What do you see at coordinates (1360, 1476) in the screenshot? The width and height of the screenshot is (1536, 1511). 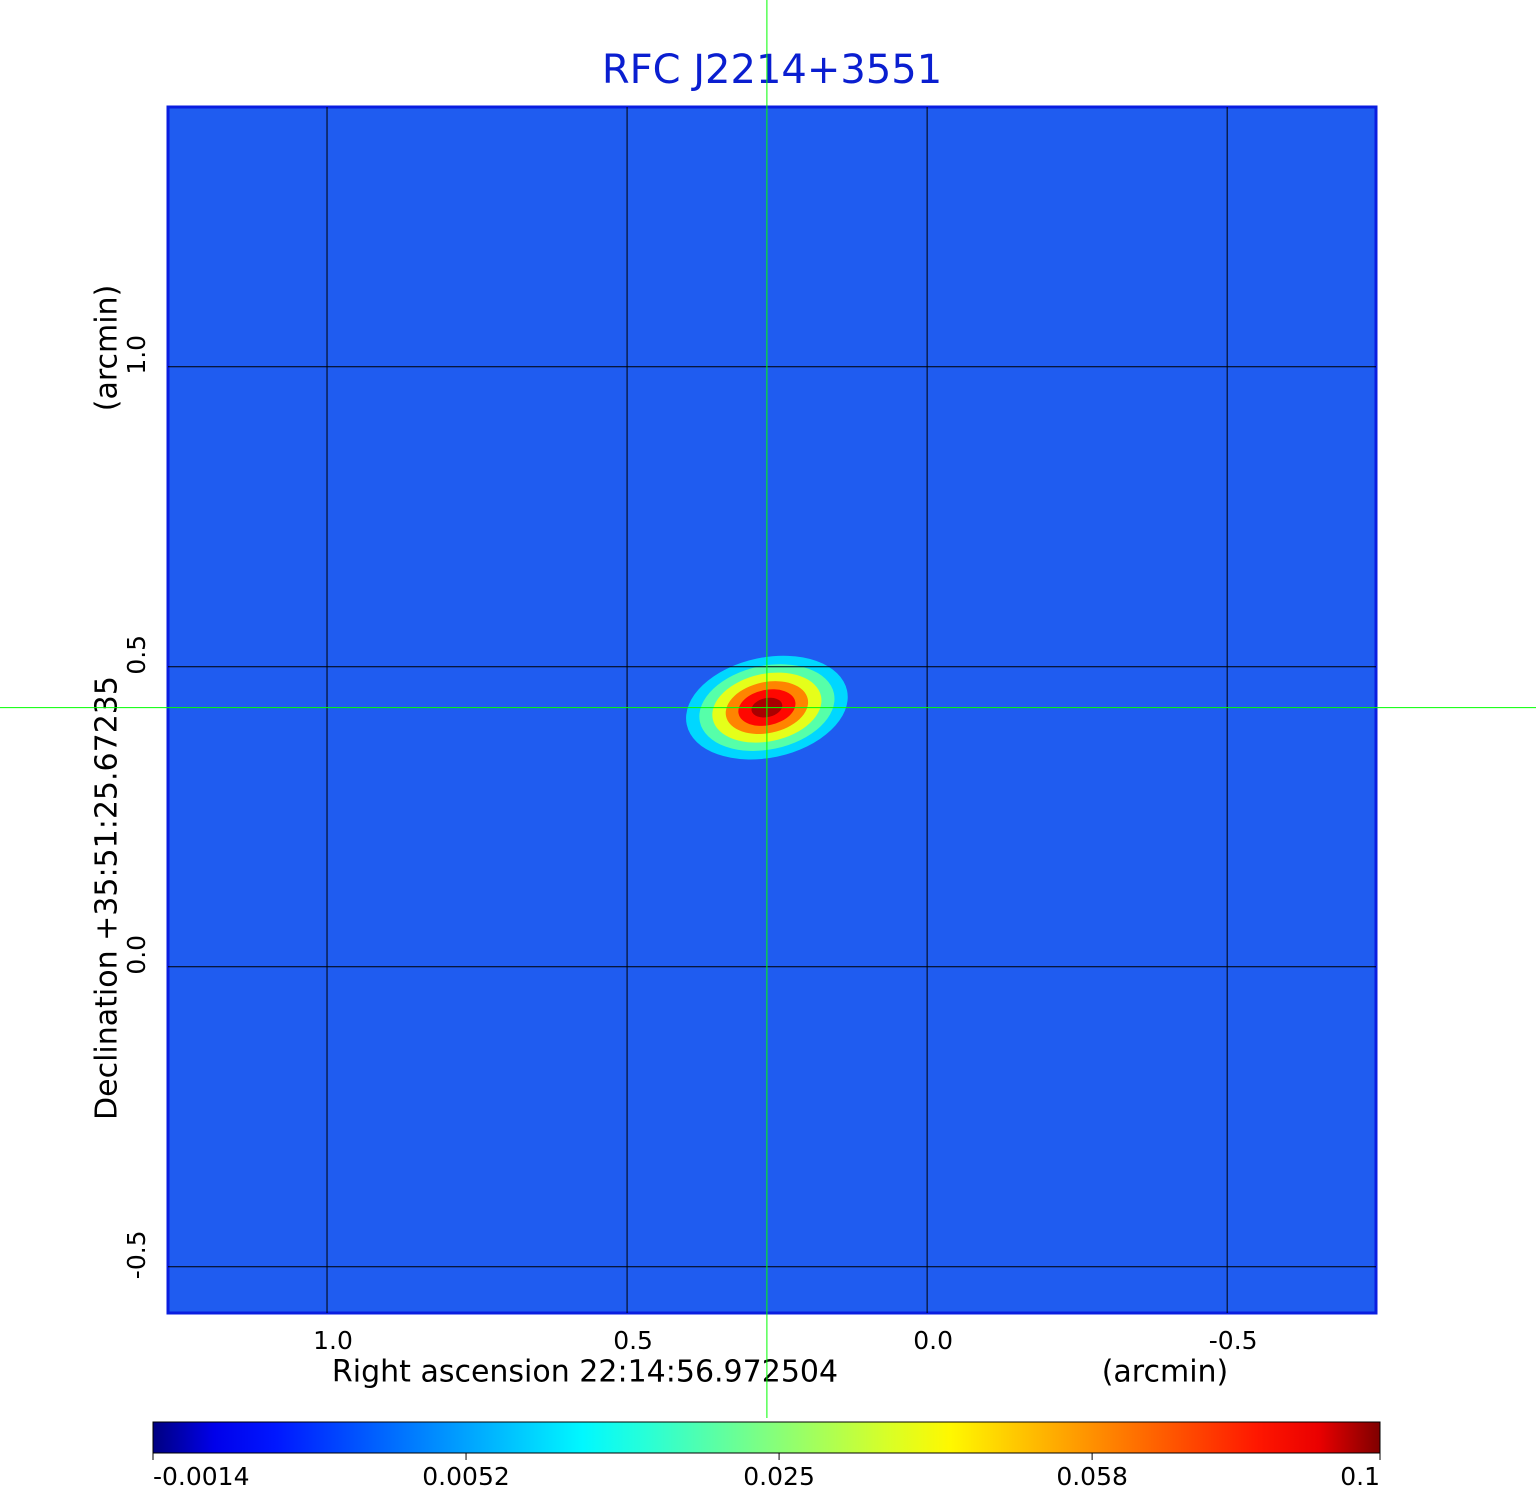 I see `colorbar-tick-label: 0.1` at bounding box center [1360, 1476].